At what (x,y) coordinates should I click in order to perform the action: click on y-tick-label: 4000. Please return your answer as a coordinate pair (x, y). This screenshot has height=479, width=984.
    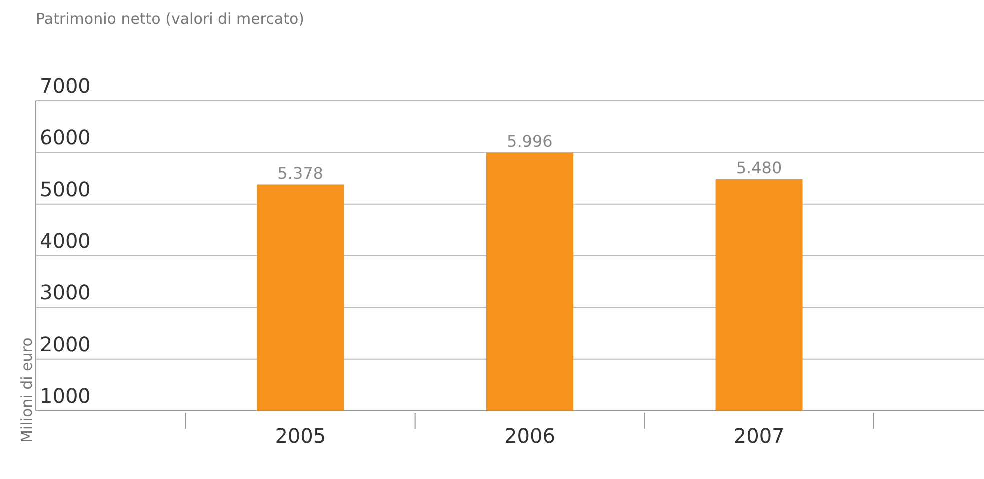
    Looking at the image, I should click on (65, 241).